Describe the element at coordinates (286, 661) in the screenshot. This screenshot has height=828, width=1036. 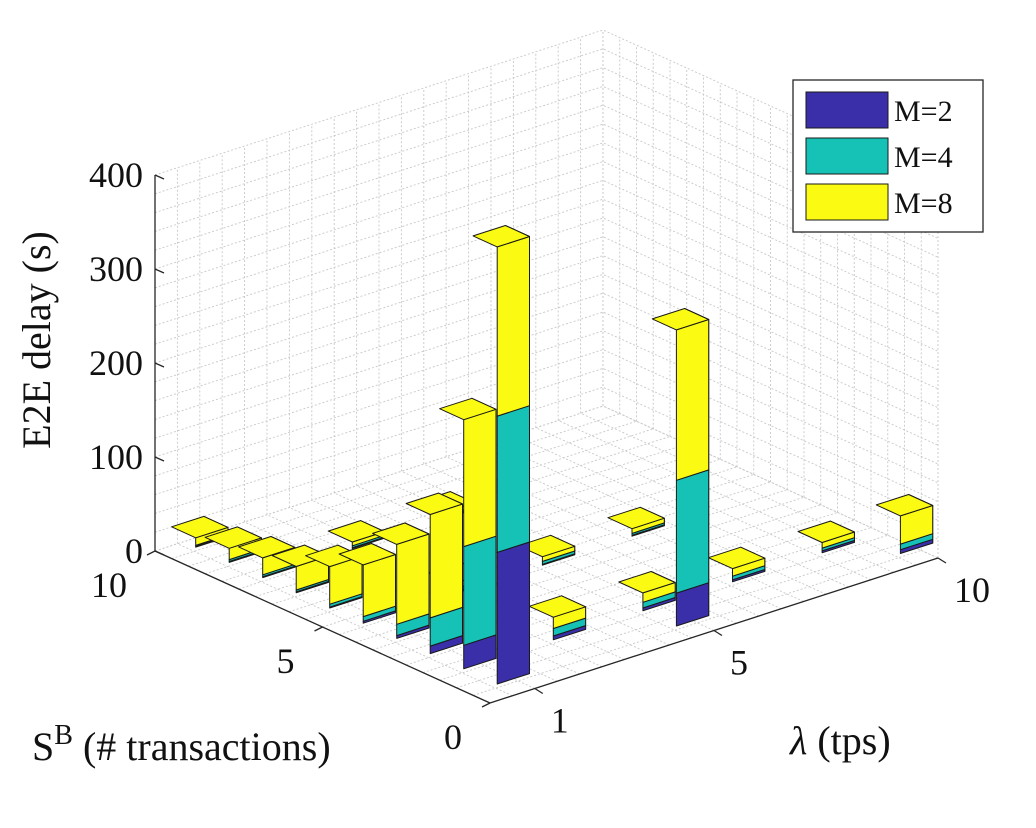
I see `y-tick-label: 5` at that location.